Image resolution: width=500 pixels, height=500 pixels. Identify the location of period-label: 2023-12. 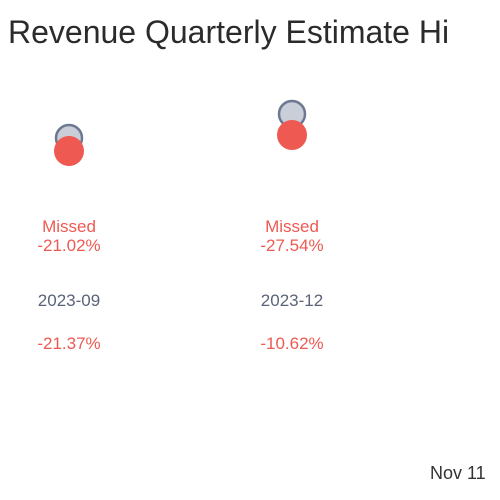
(292, 300).